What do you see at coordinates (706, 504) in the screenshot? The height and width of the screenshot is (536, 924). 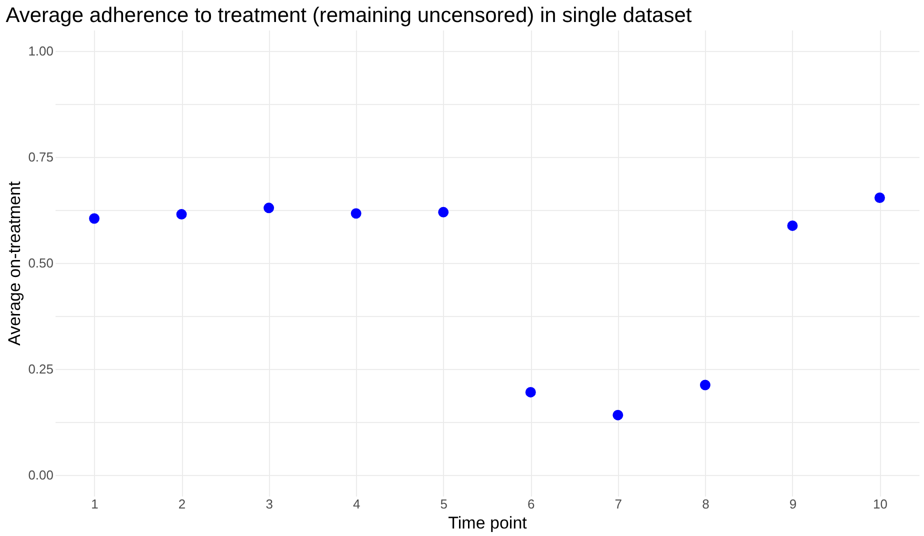 I see `x-tick-label: 8` at bounding box center [706, 504].